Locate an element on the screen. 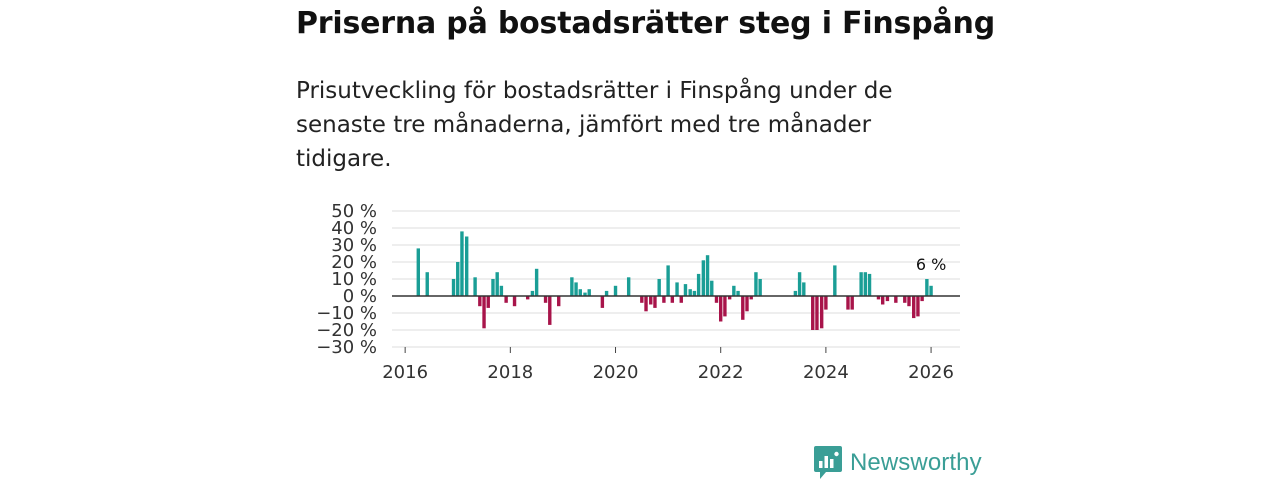 This screenshot has height=480, width=1280. x-tick-label: 2024 is located at coordinates (826, 372).